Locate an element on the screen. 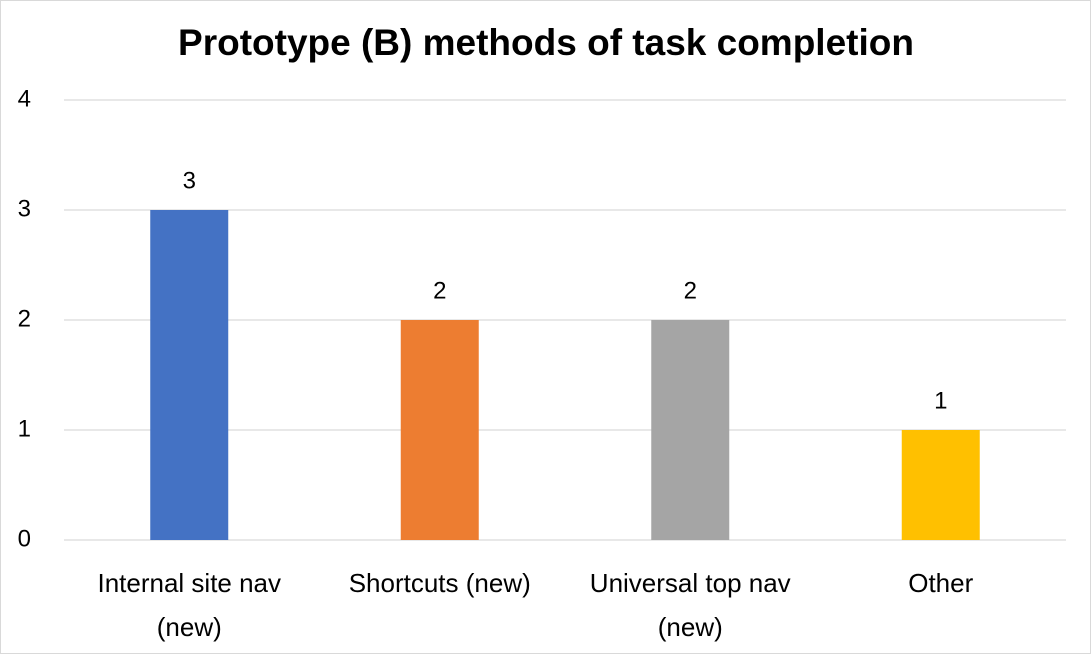  data-label: 3 is located at coordinates (189, 180).